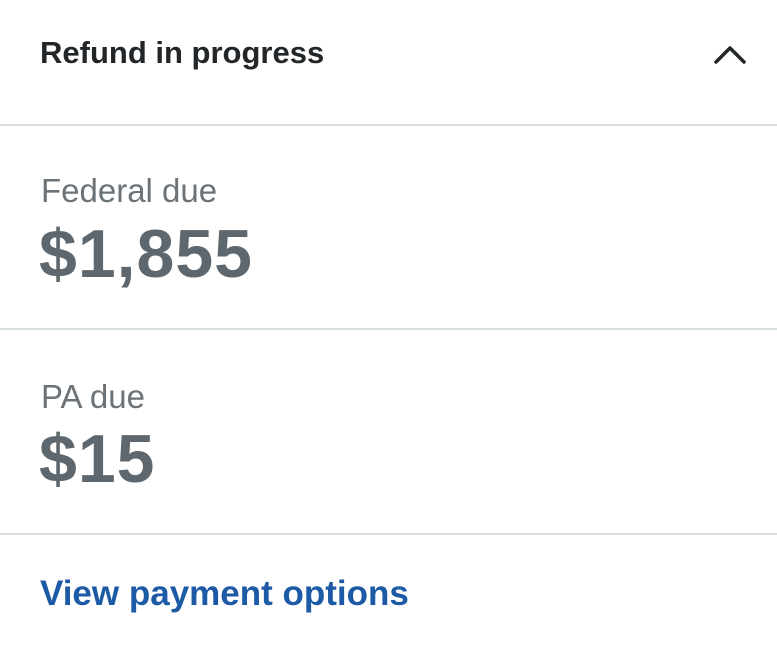  What do you see at coordinates (146, 254) in the screenshot?
I see `federal-due-amount: $1,855` at bounding box center [146, 254].